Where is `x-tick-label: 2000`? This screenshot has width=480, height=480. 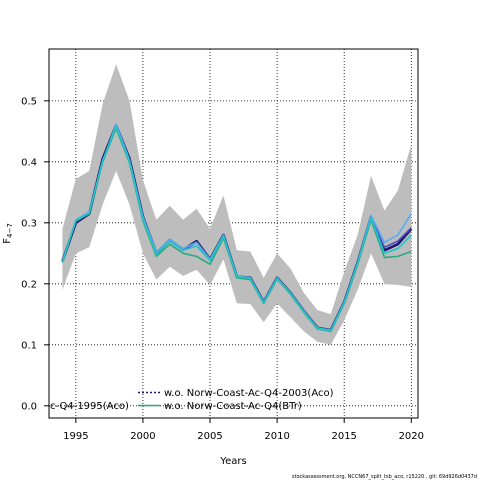
x-tick-label: 2000 is located at coordinates (142, 436).